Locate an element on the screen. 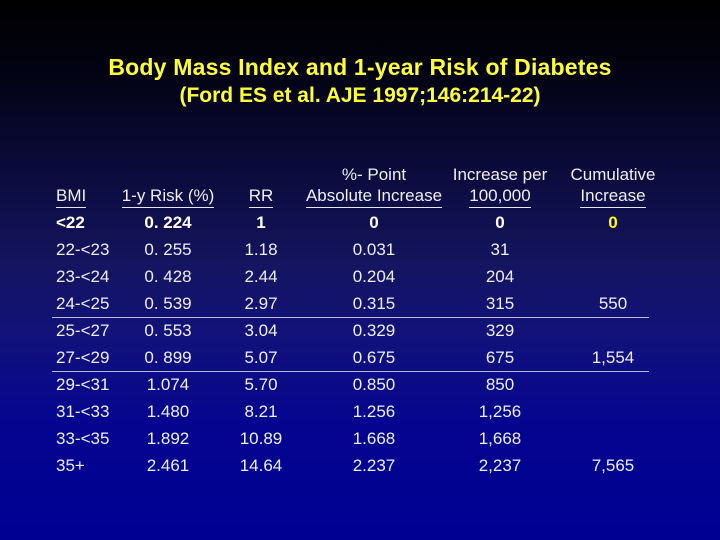  table-row: 35+ 2.461 14.64 2.237 2,237 7,565 is located at coordinates (359, 465).